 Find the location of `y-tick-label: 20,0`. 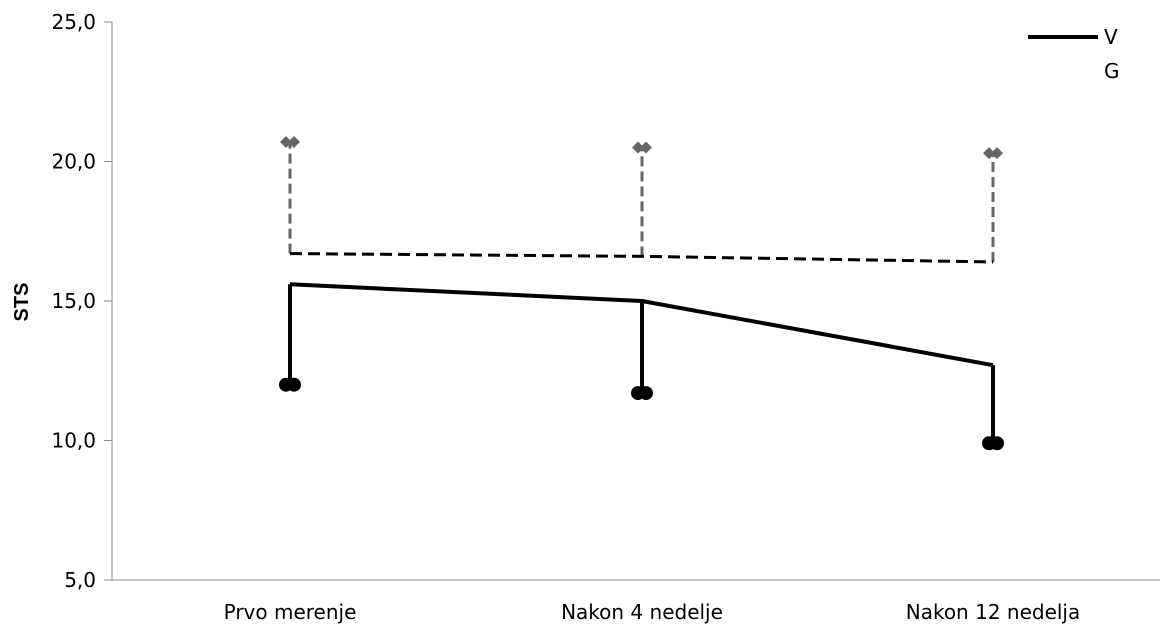

y-tick-label: 20,0 is located at coordinates (73, 162).